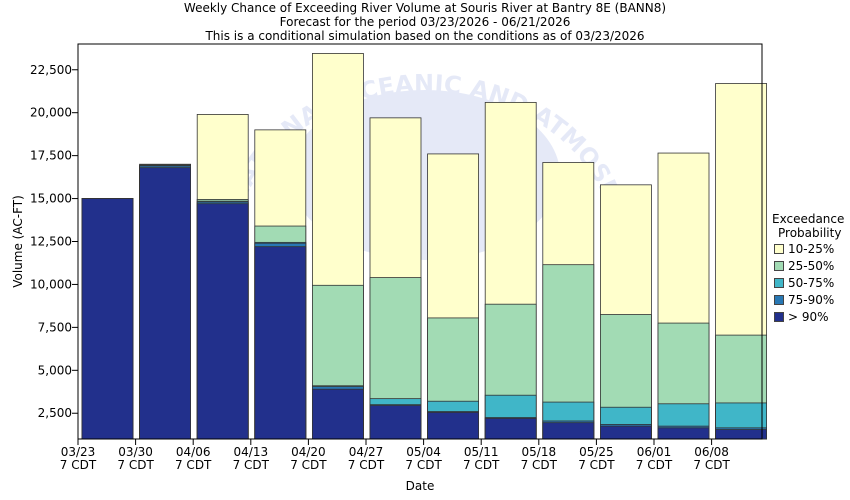  What do you see at coordinates (596, 452) in the screenshot?
I see `x-tick-label: 05/25` at bounding box center [596, 452].